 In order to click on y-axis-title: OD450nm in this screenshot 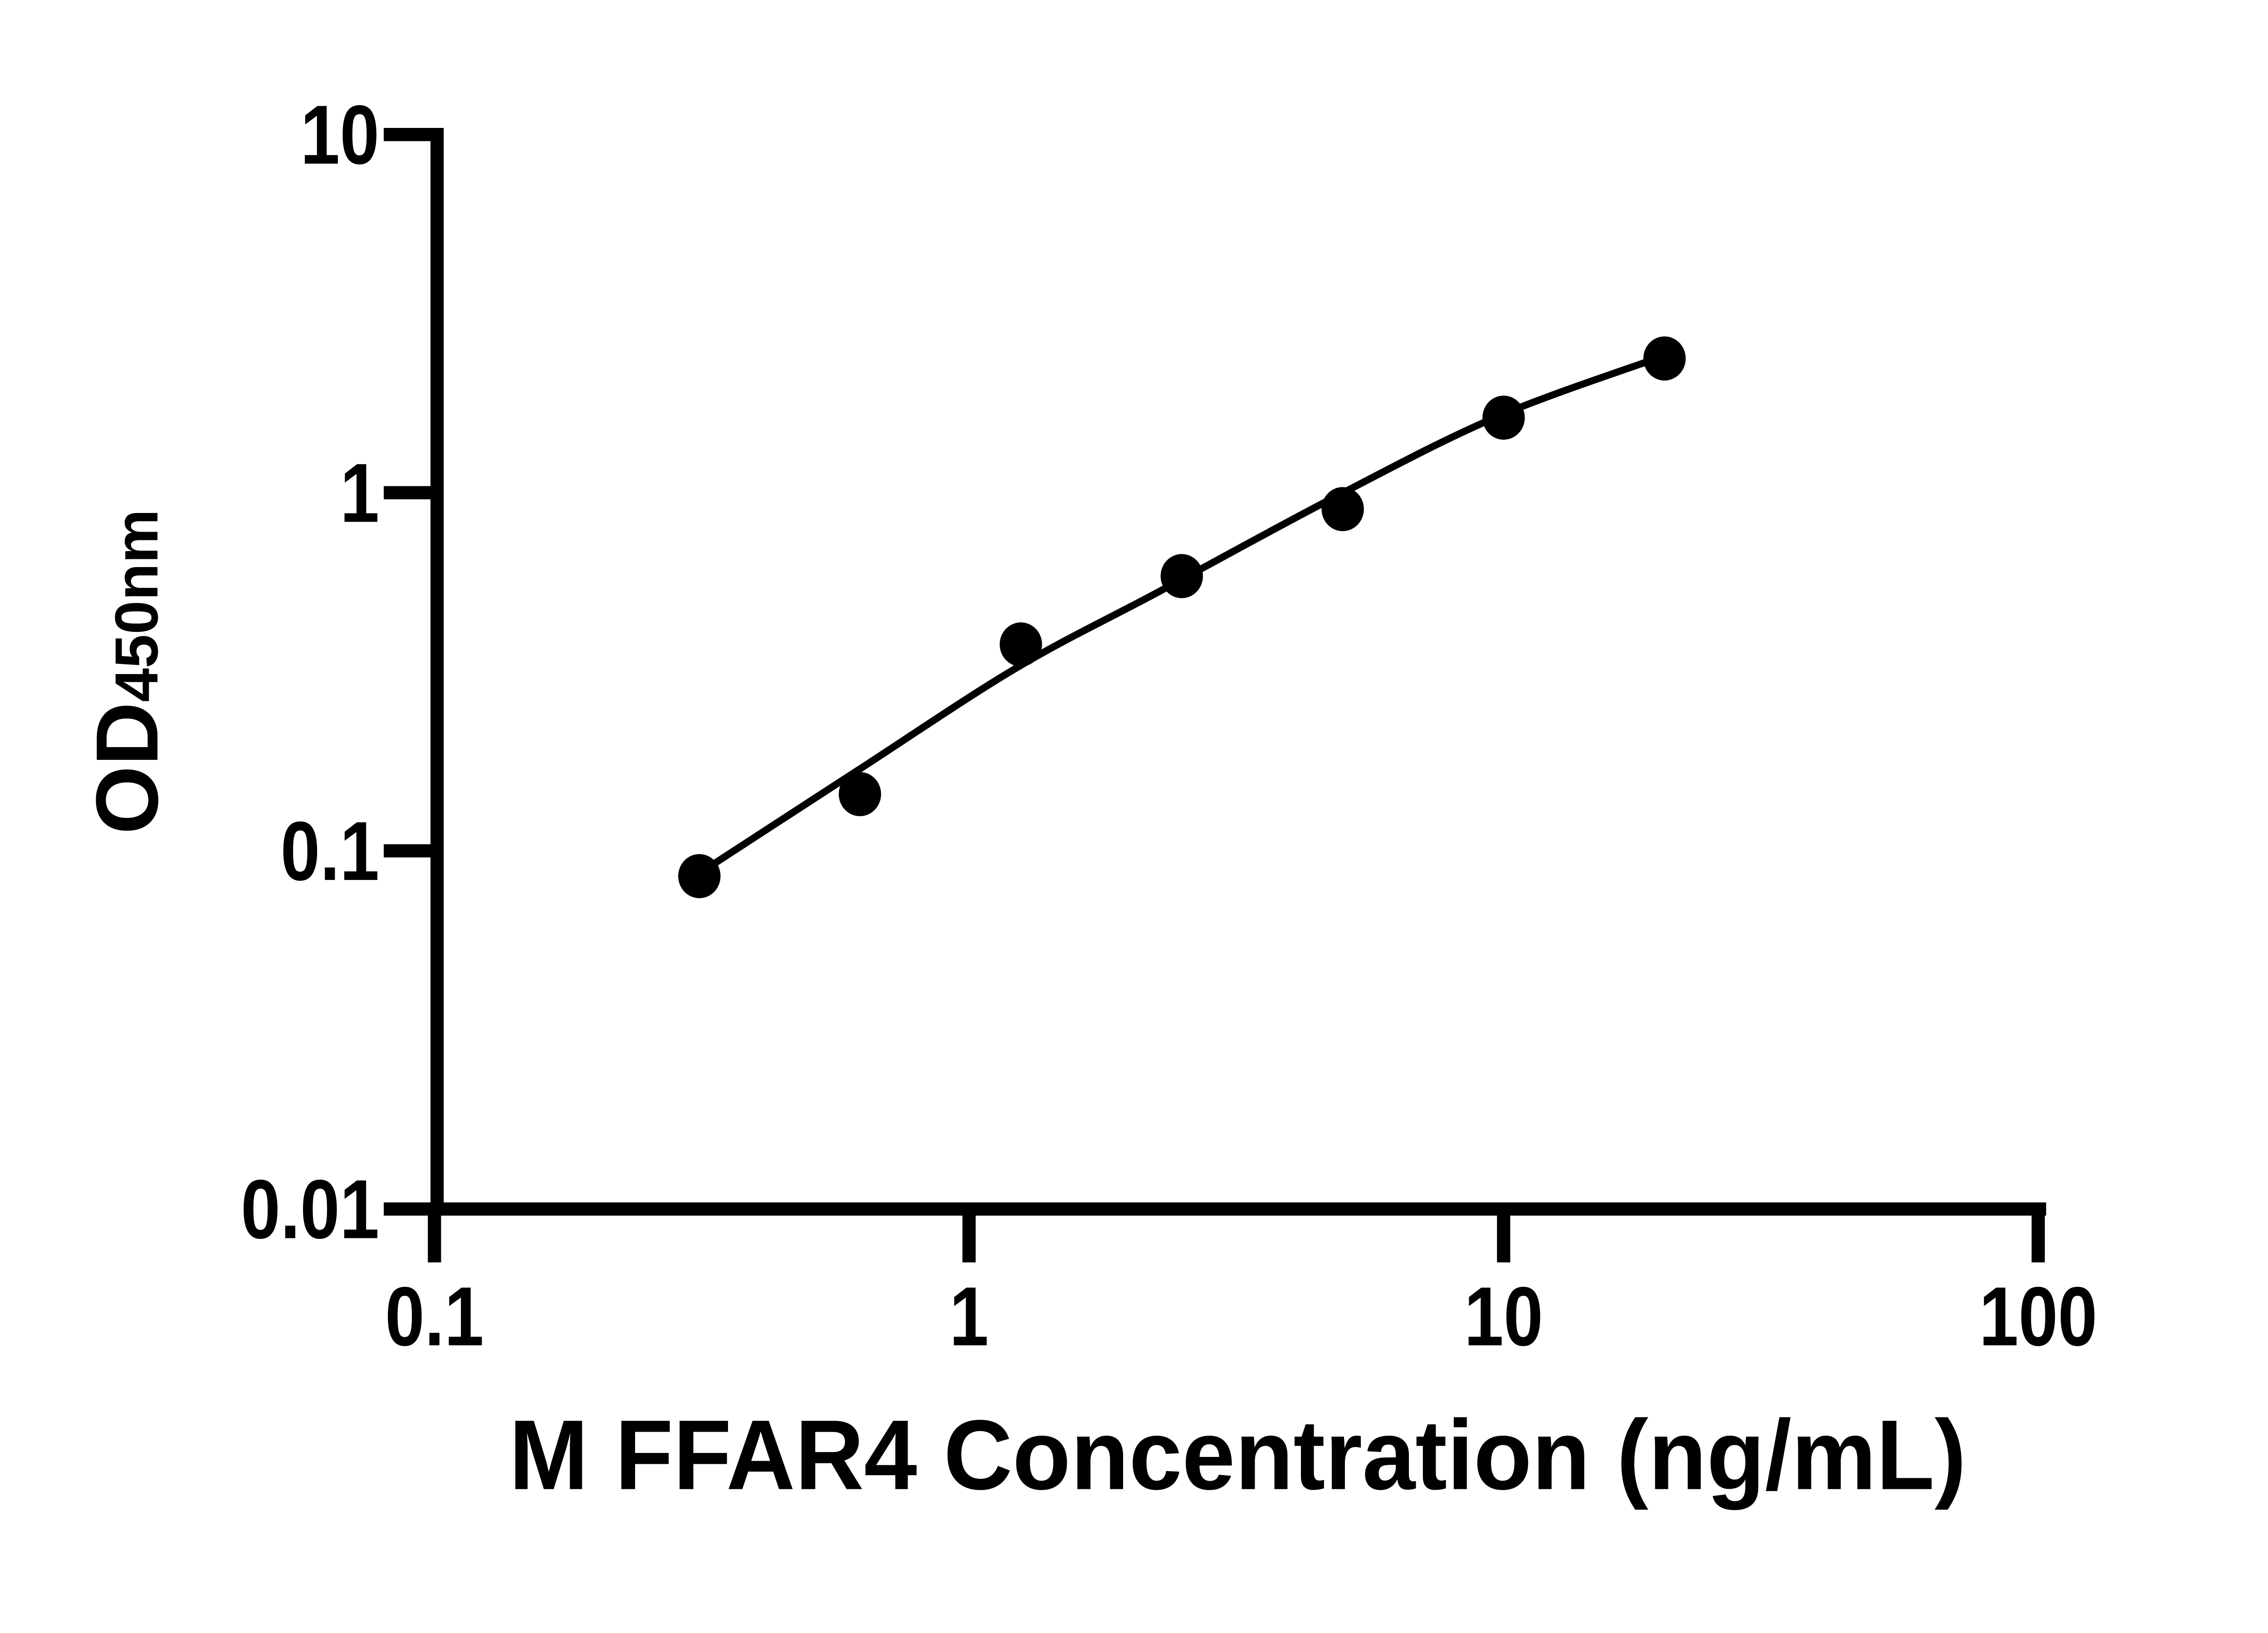, I will do `click(127, 672)`.